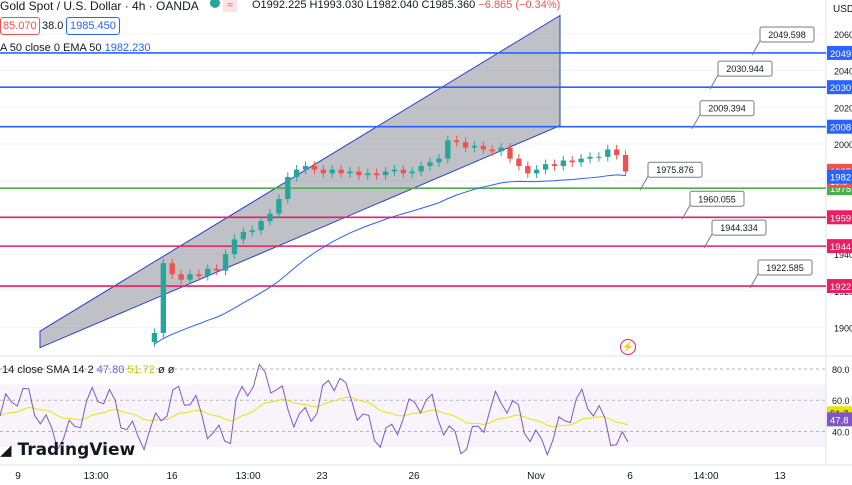 This screenshot has width=852, height=485. What do you see at coordinates (843, 108) in the screenshot?
I see `price-tick-label: 2020` at bounding box center [843, 108].